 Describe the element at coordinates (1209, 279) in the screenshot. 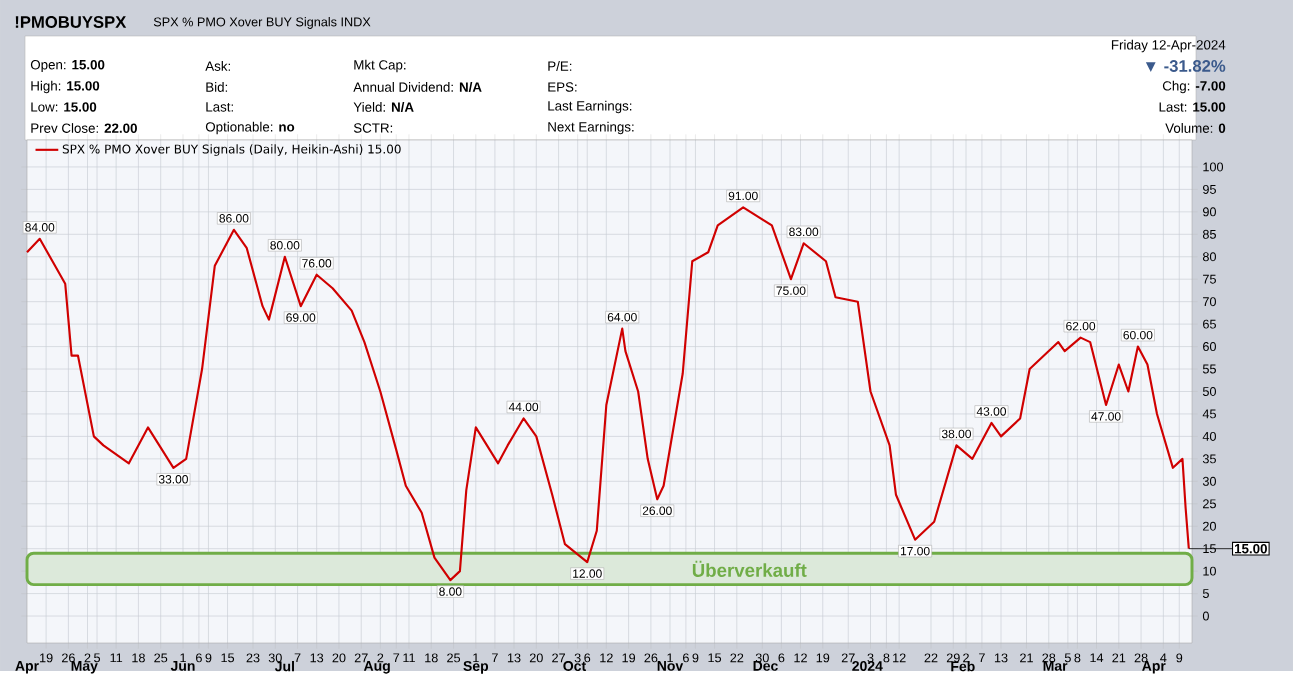

I see `y-tick-label: 75` at that location.